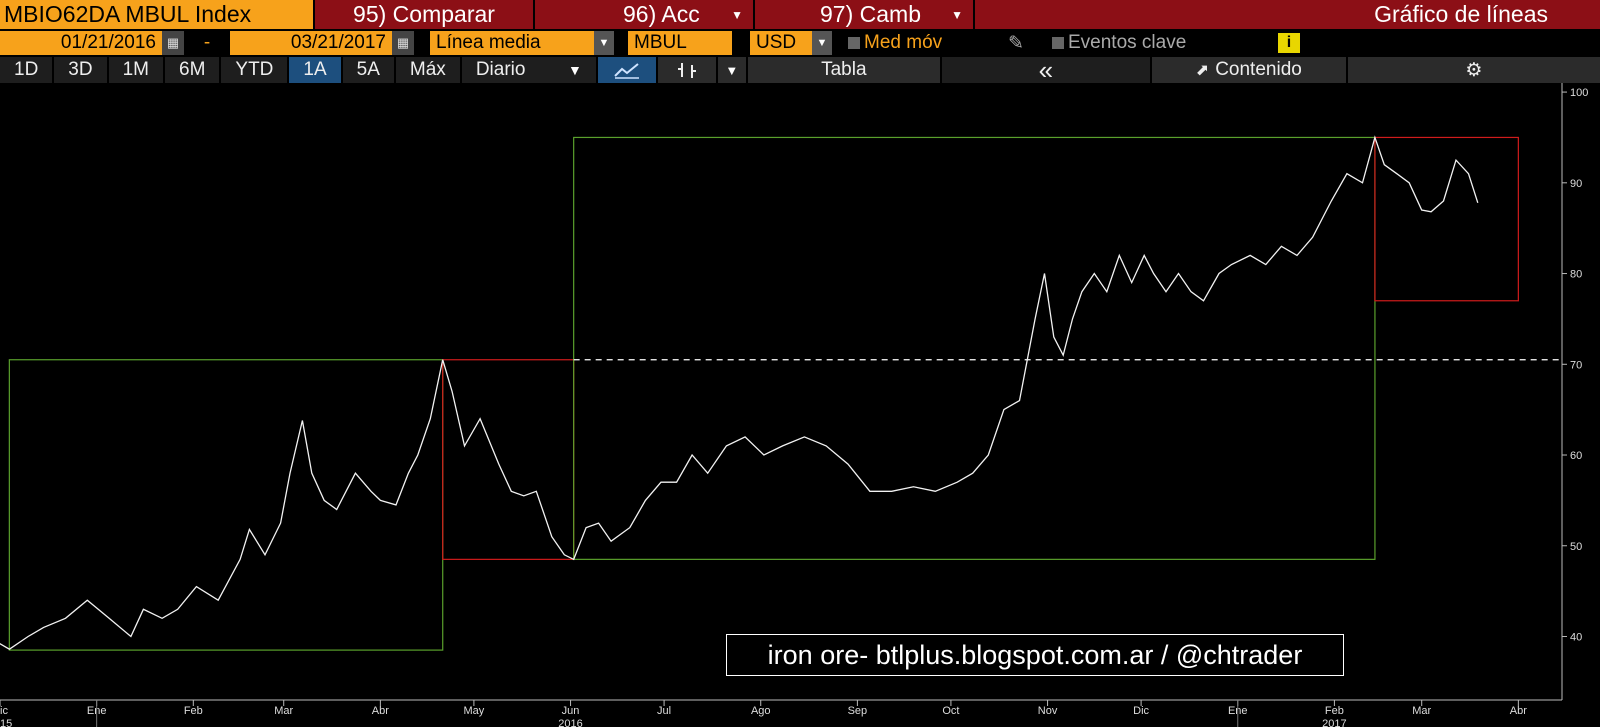 The width and height of the screenshot is (1600, 727). What do you see at coordinates (128, 14) in the screenshot?
I see `ticker-label: MBIO62DA MBUL Index` at bounding box center [128, 14].